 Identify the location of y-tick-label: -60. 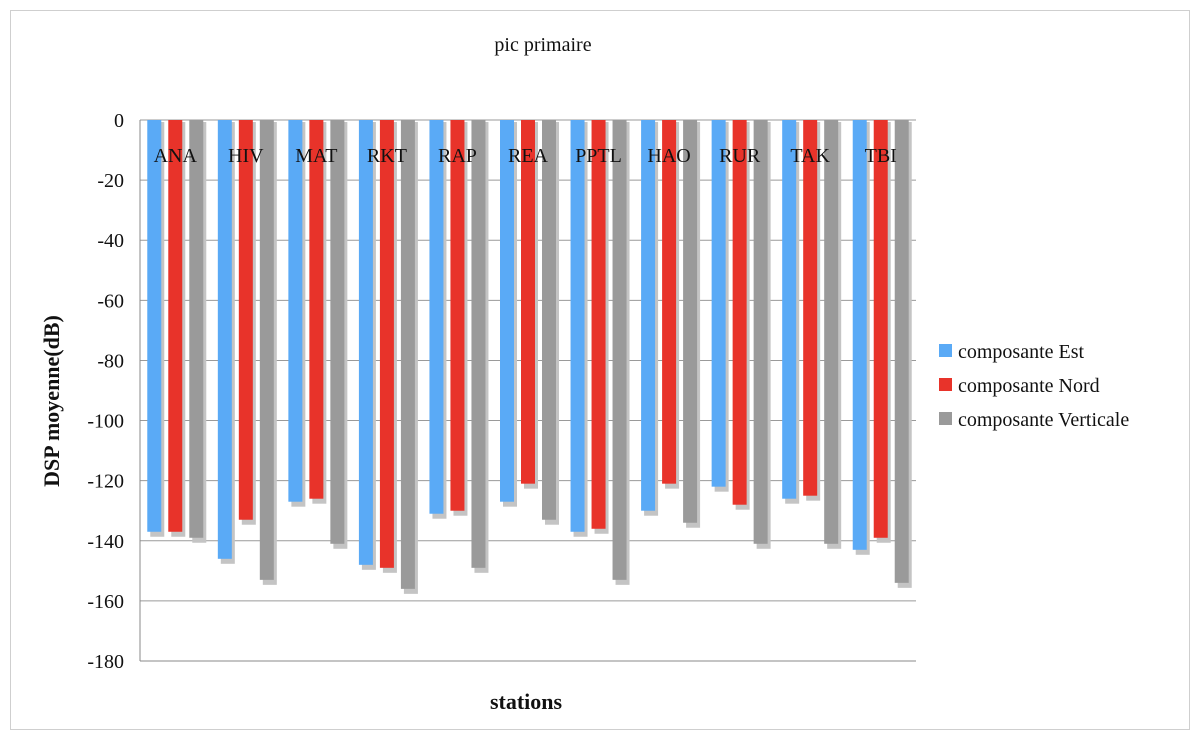
(110, 301).